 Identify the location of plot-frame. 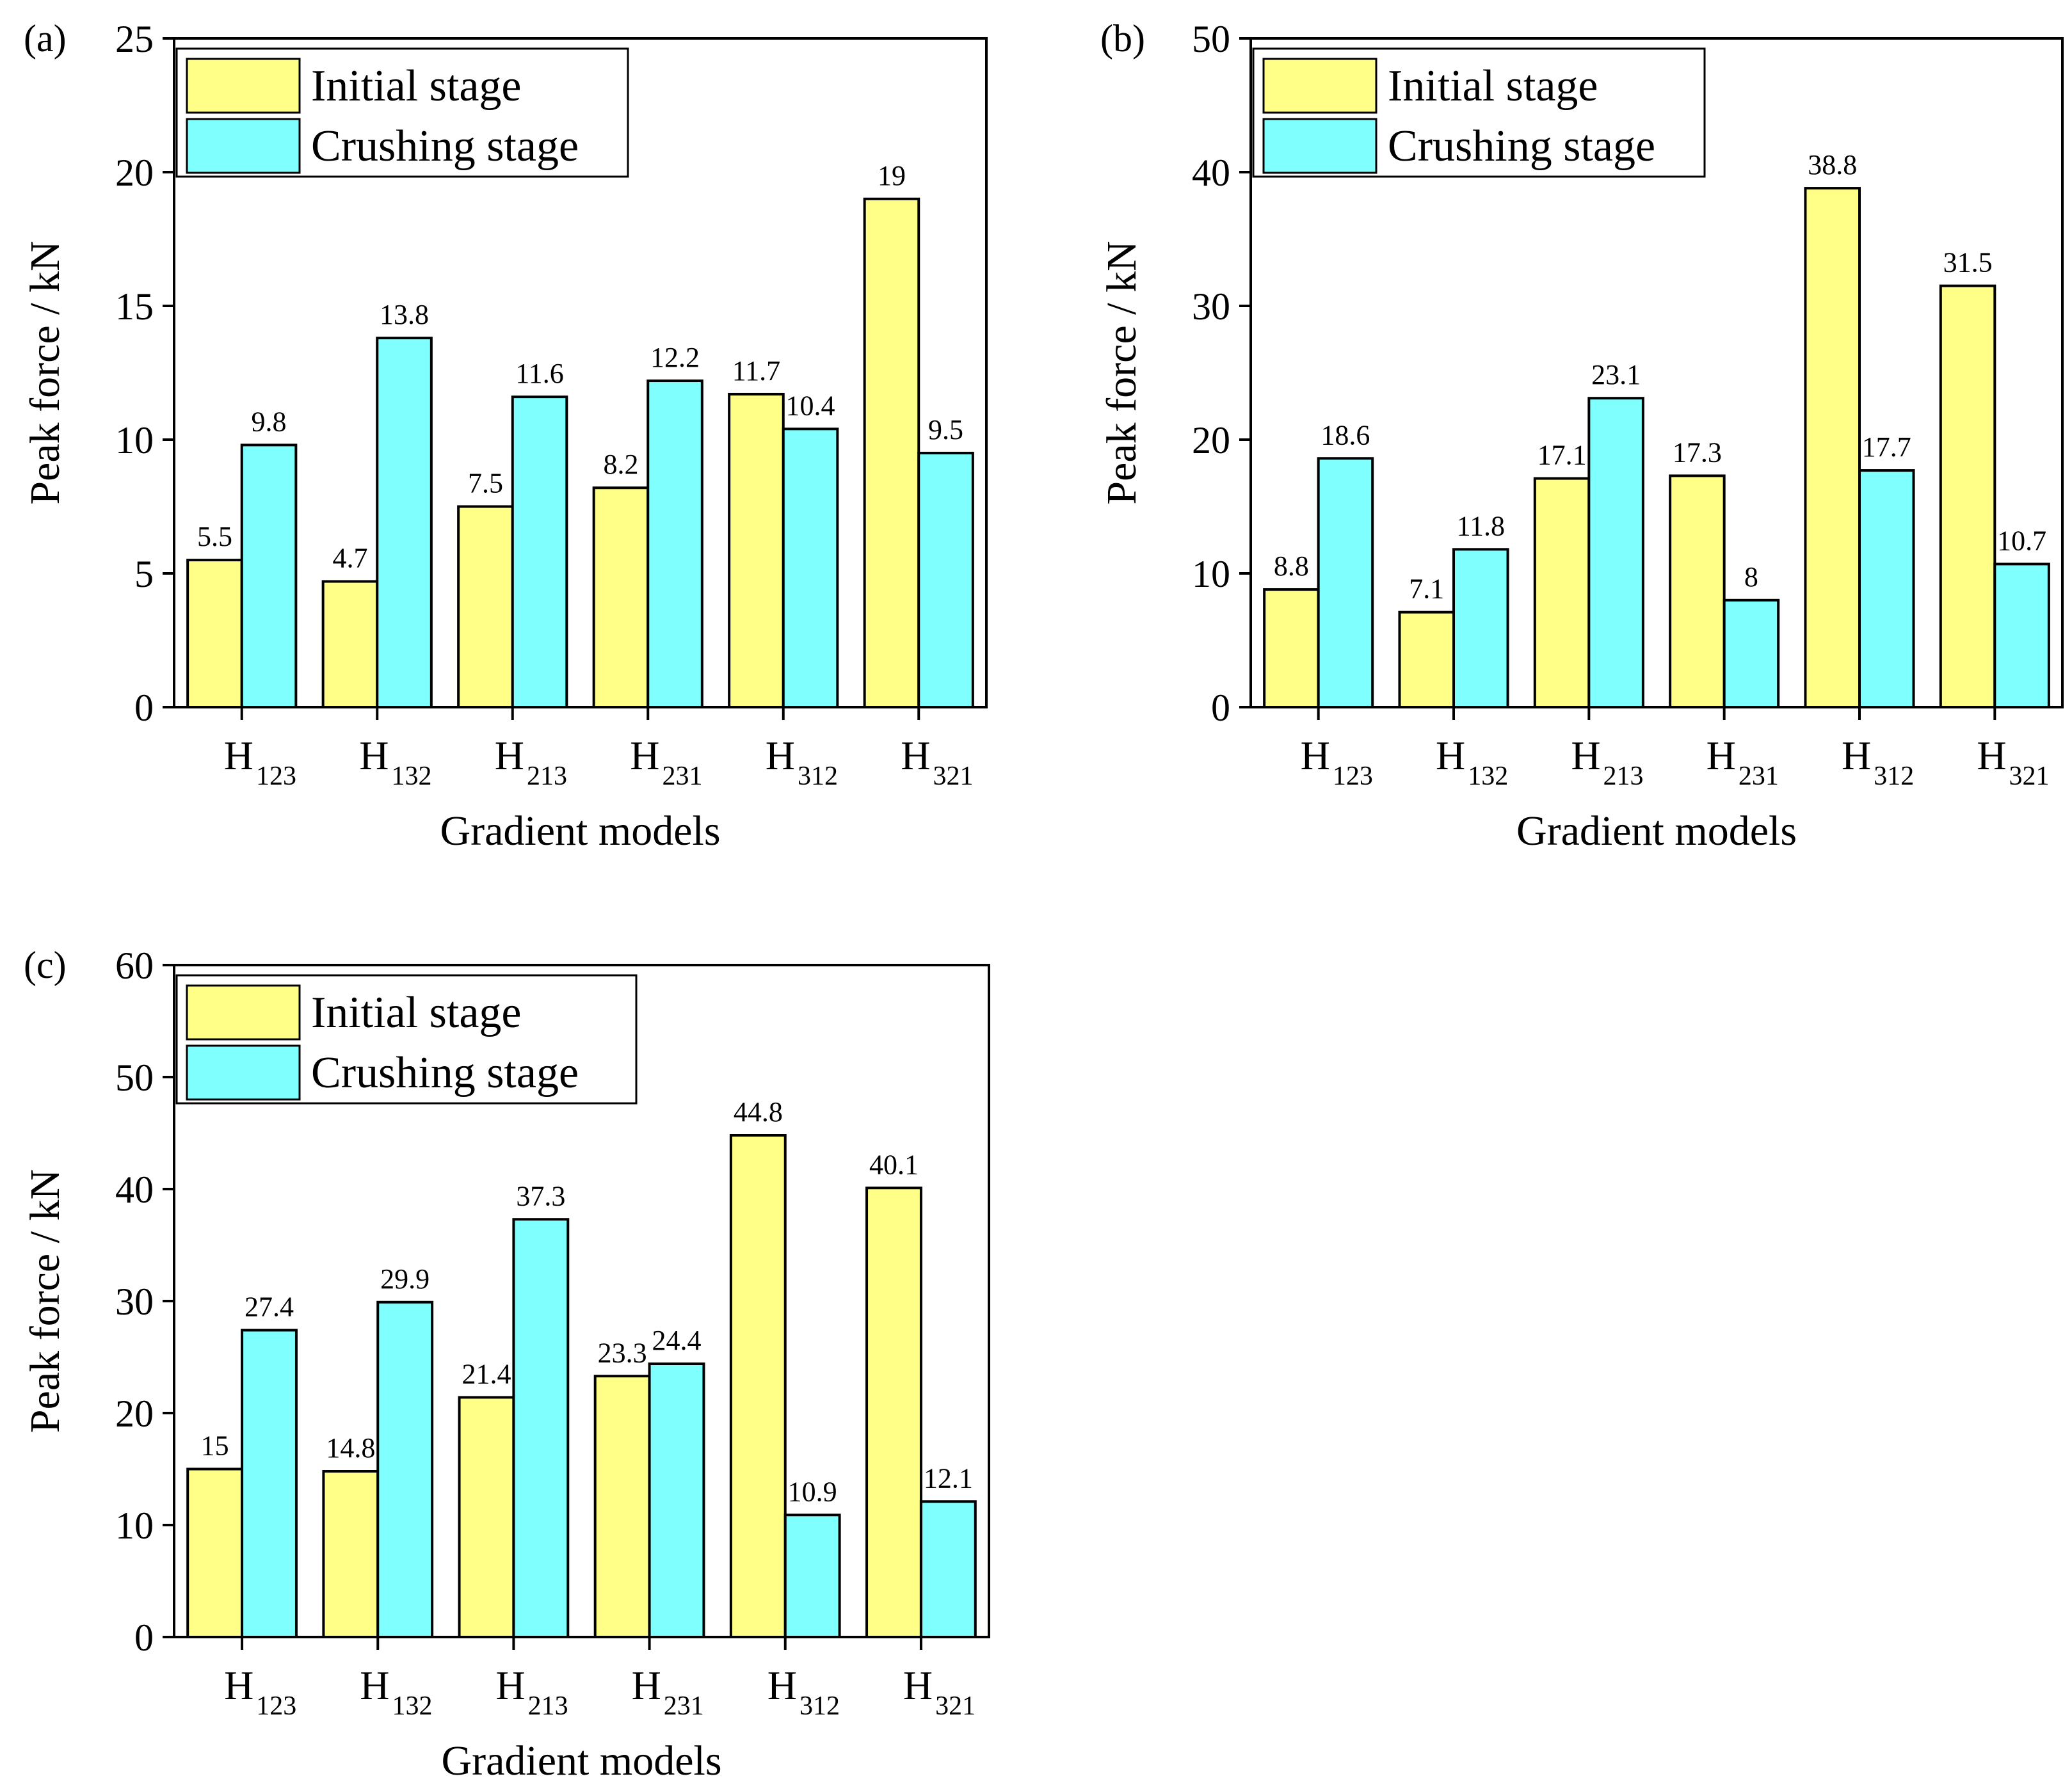
(1656, 372).